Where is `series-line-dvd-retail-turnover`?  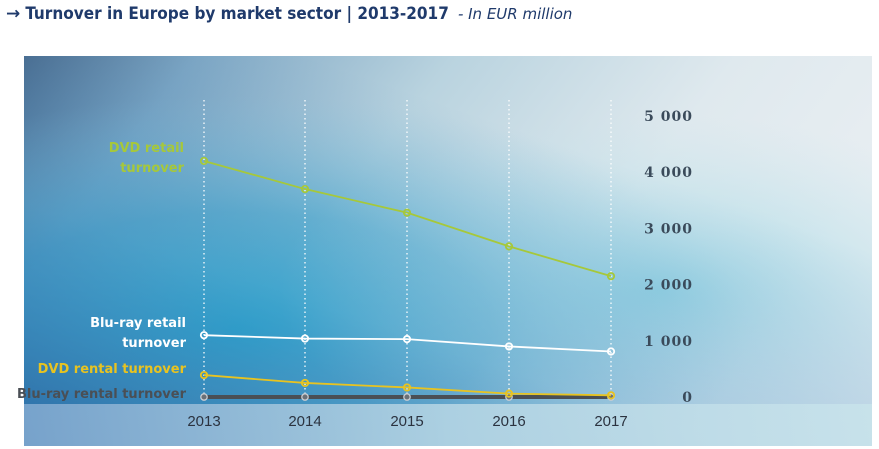 series-line-dvd-retail-turnover is located at coordinates (407, 219).